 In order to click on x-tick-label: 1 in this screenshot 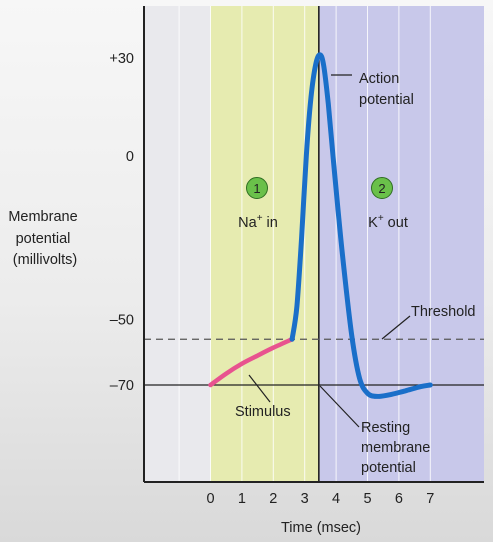, I will do `click(242, 499)`.